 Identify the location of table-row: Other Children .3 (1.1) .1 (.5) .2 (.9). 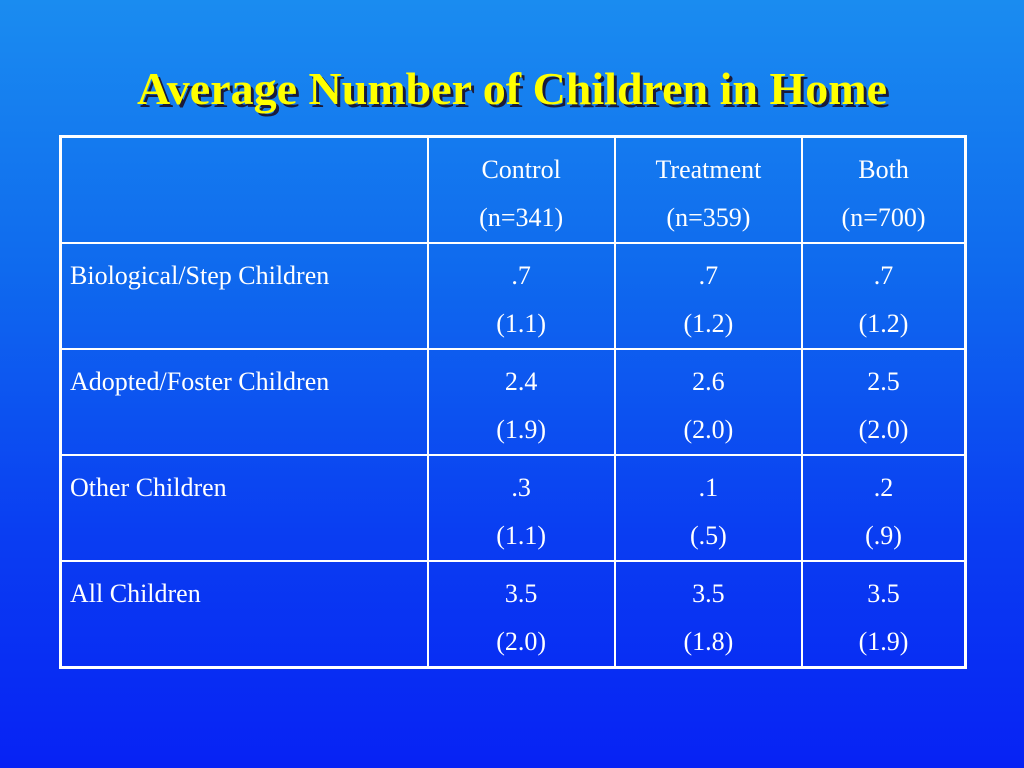
(513, 508).